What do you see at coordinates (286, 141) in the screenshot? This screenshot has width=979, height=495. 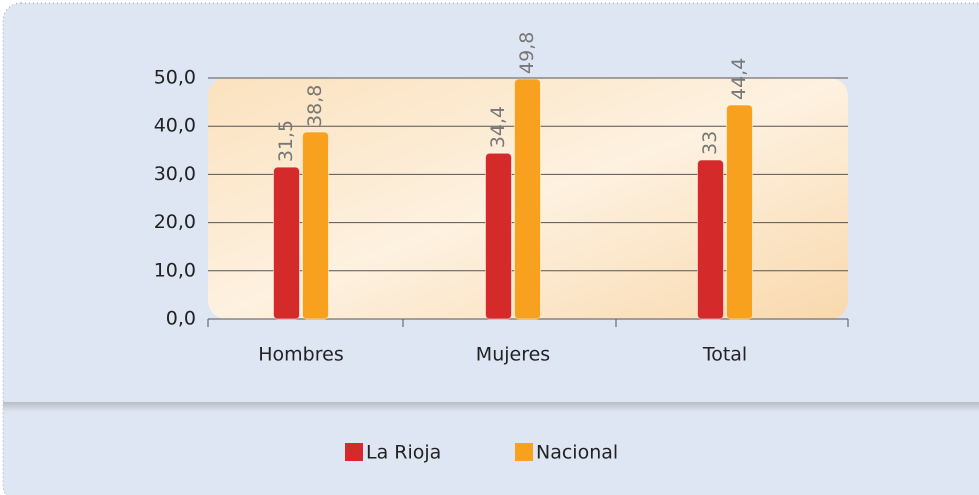 I see `value-label: 31,5` at bounding box center [286, 141].